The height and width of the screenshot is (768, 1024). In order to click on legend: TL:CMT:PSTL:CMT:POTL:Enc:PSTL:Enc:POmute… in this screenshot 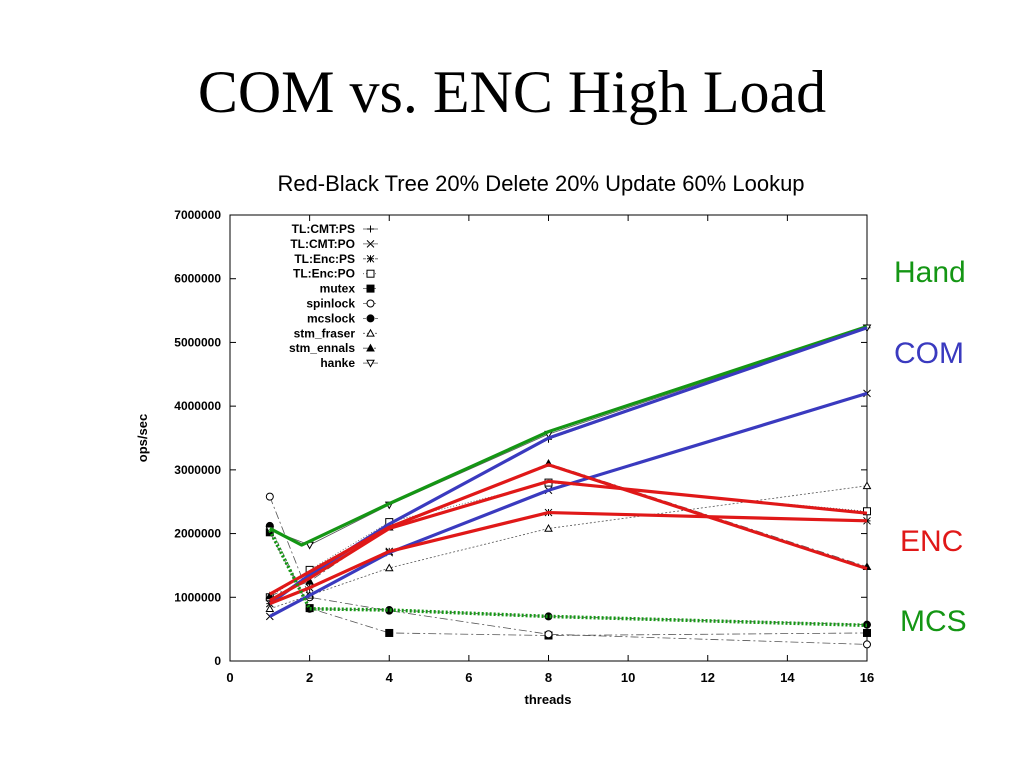, I will do `click(333, 296)`.